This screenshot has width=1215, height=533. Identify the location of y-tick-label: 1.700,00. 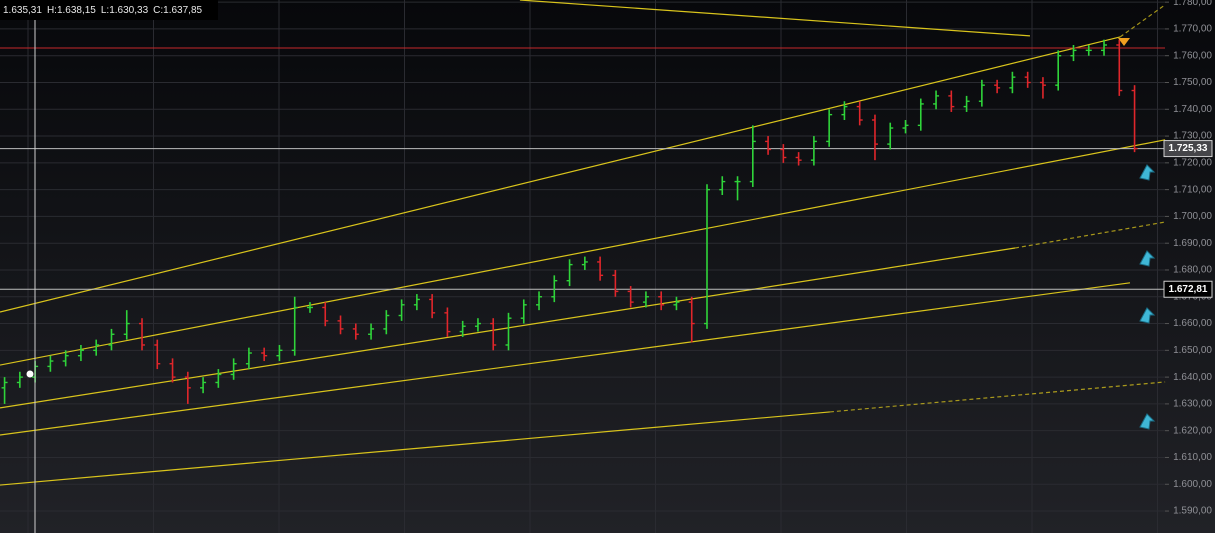
(1192, 216).